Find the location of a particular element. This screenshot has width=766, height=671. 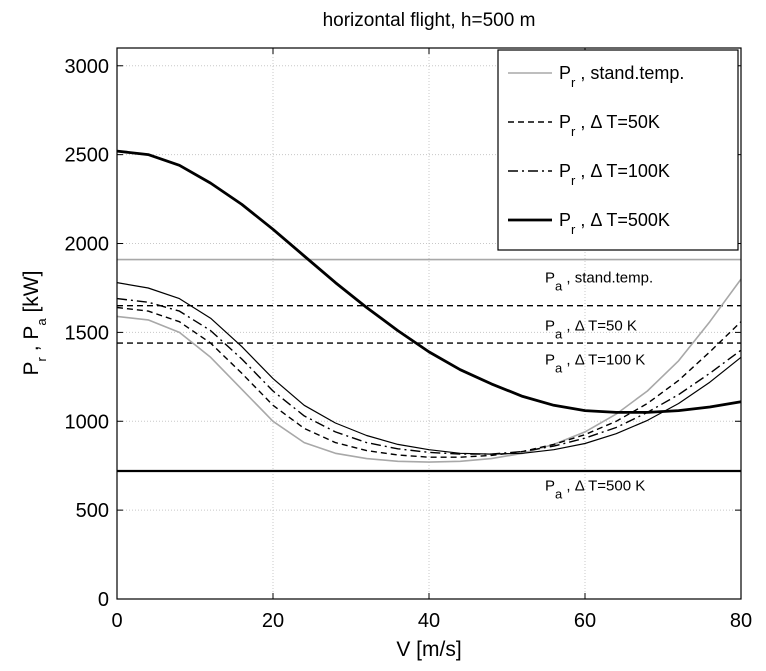

y-tick-label: 2000 is located at coordinates (87, 245).